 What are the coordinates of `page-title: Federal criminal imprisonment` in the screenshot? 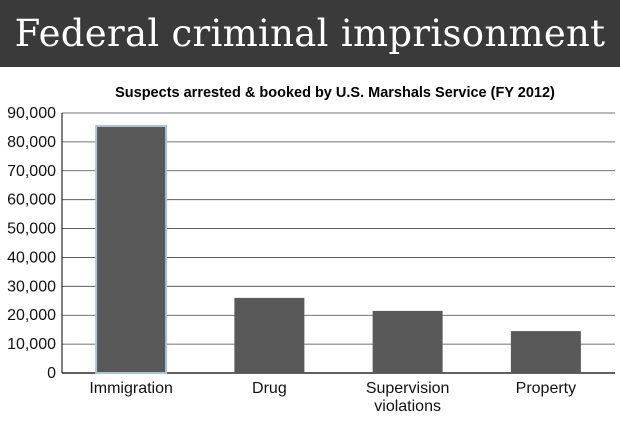 It's located at (310, 33).